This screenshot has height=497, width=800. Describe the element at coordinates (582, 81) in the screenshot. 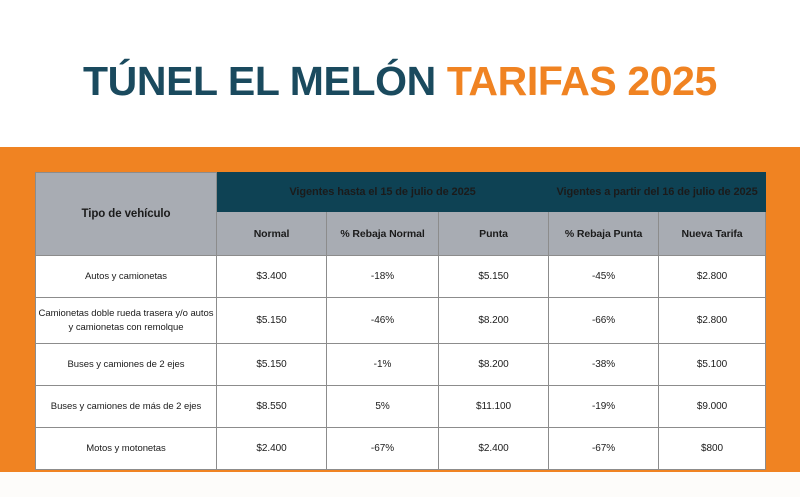

I see `page-title-accent: TARIFAS 2025` at that location.